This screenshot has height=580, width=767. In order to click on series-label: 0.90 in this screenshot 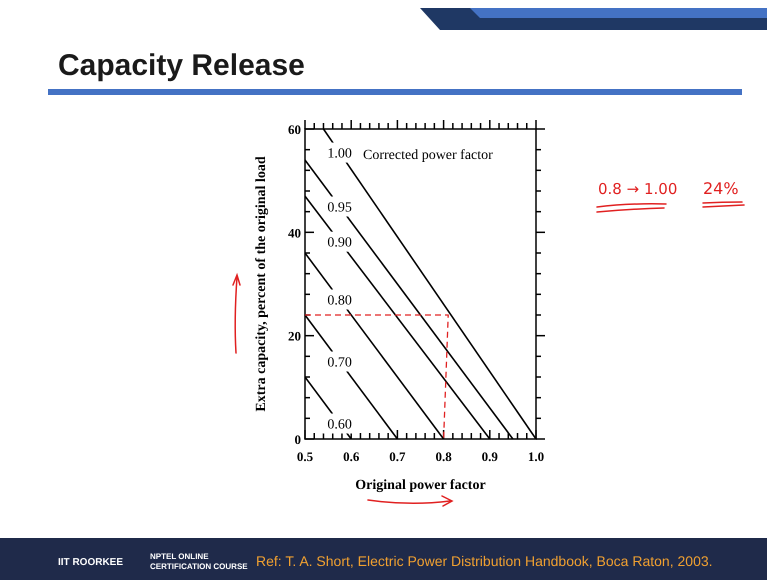, I will do `click(339, 243)`.